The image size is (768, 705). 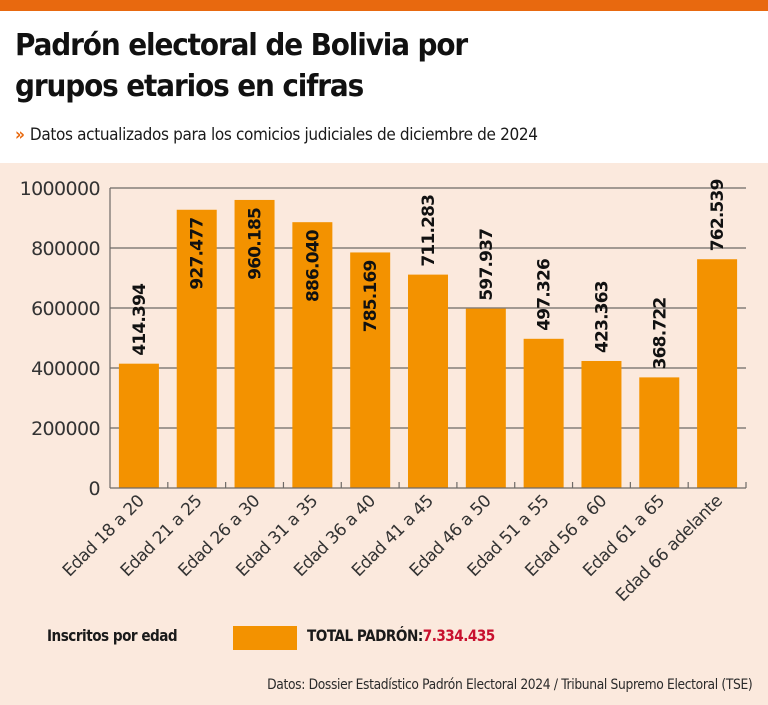 What do you see at coordinates (458, 635) in the screenshot?
I see `total-value: 7.334.435` at bounding box center [458, 635].